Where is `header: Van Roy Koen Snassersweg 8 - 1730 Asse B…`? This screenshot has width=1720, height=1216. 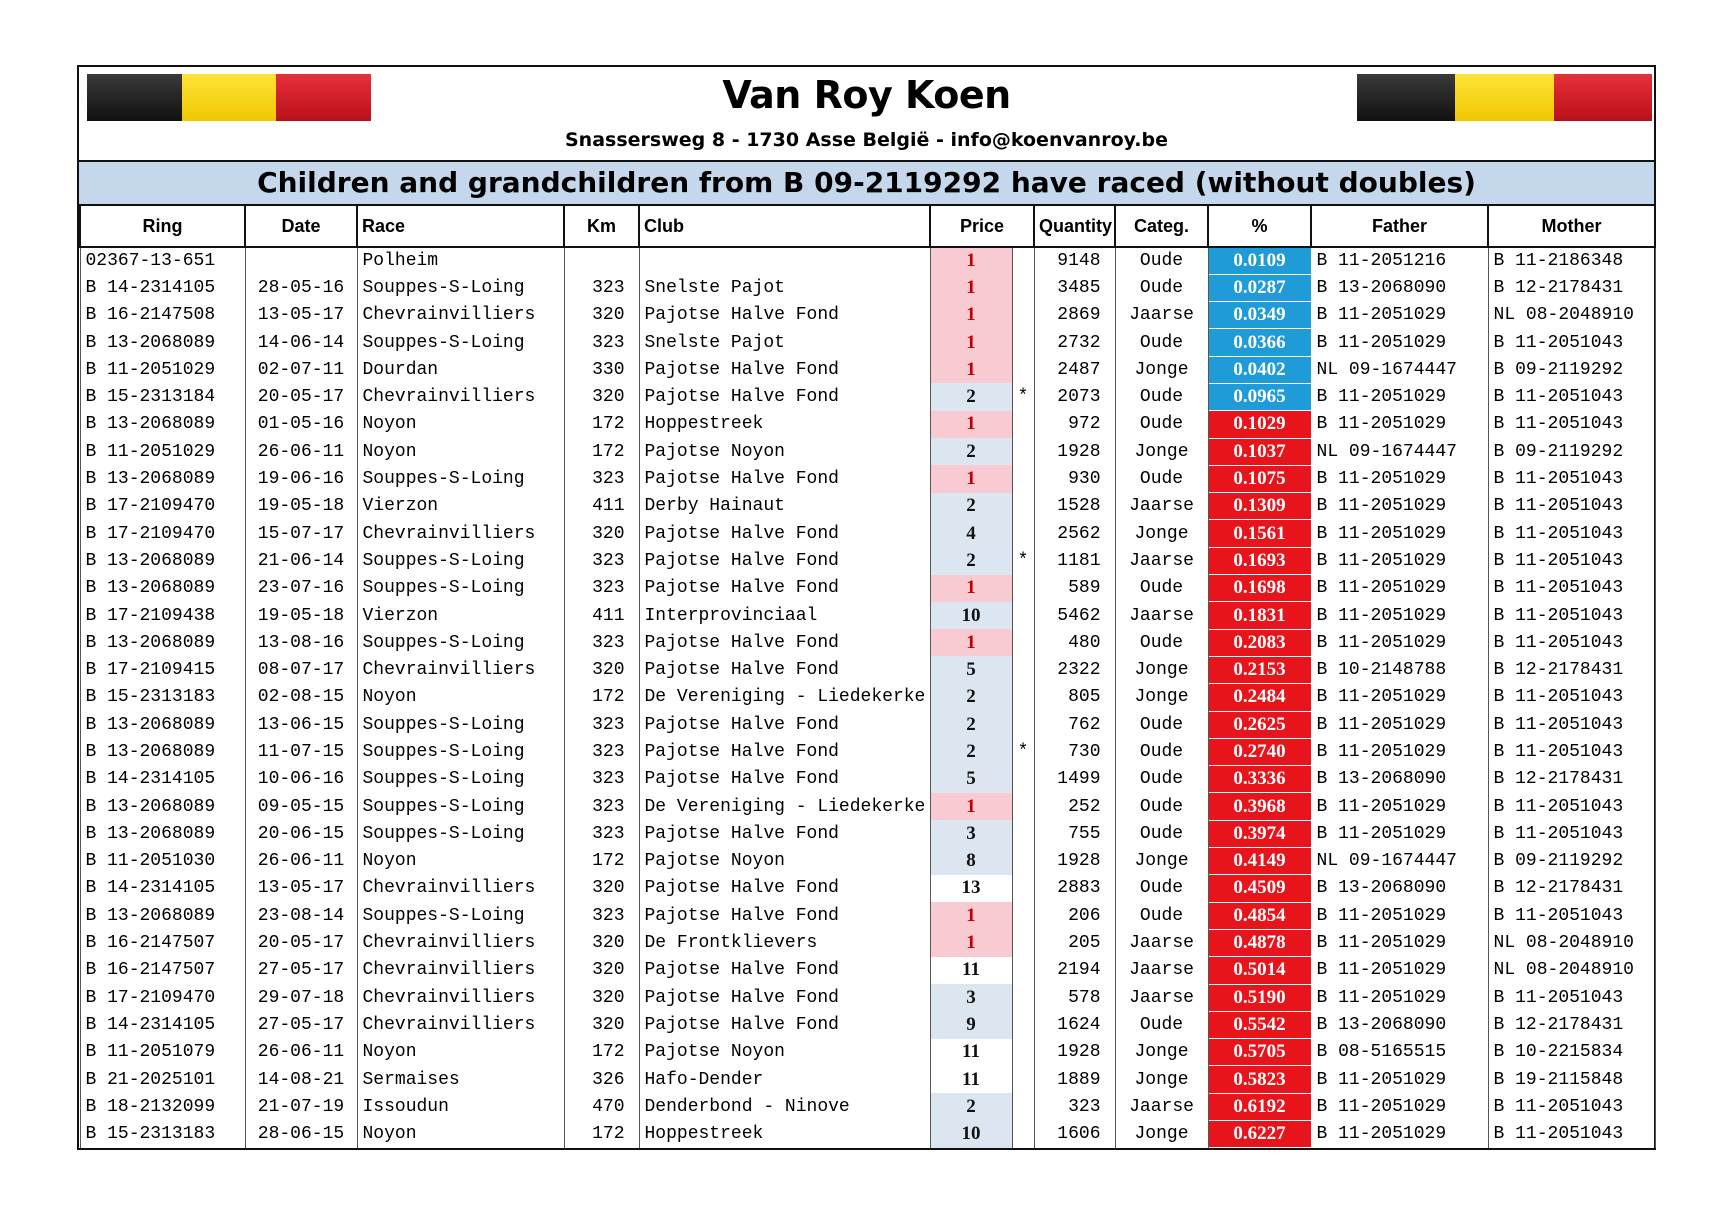 header: Van Roy Koen Snassersweg 8 - 1730 Asse B… is located at coordinates (866, 113).